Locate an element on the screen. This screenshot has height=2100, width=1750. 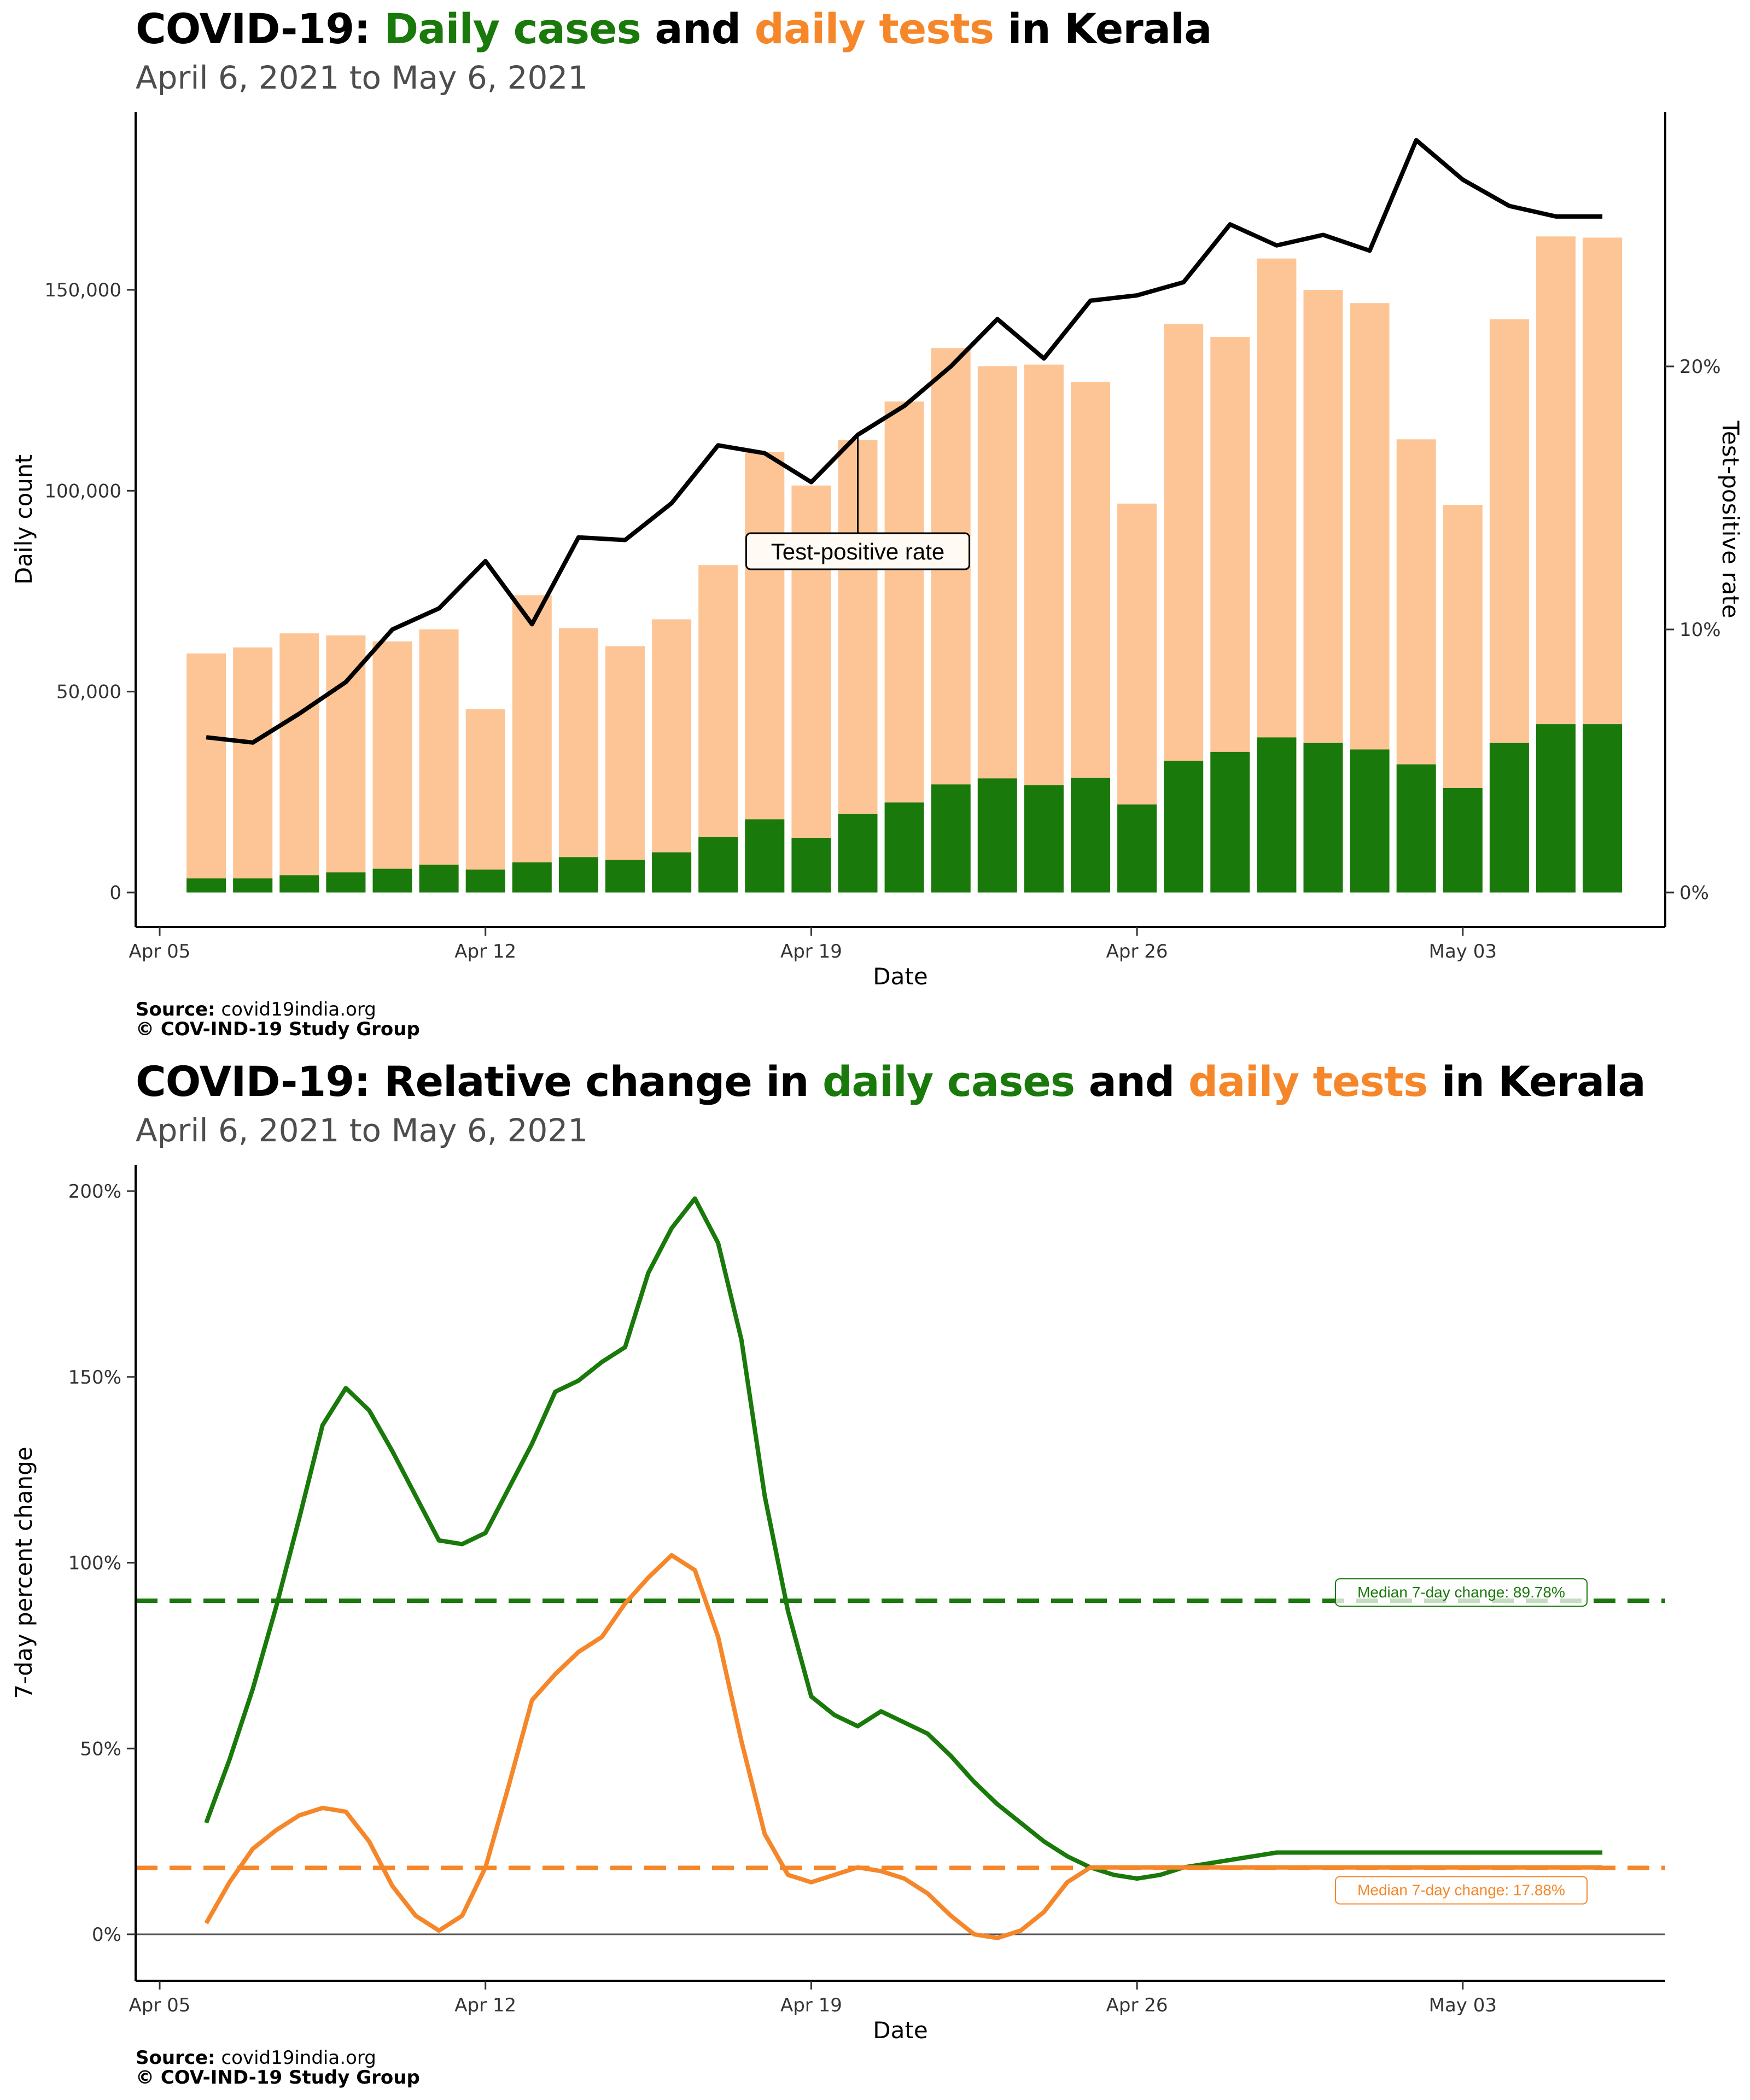
chart1-source-label: Source: is located at coordinates (175, 1009).